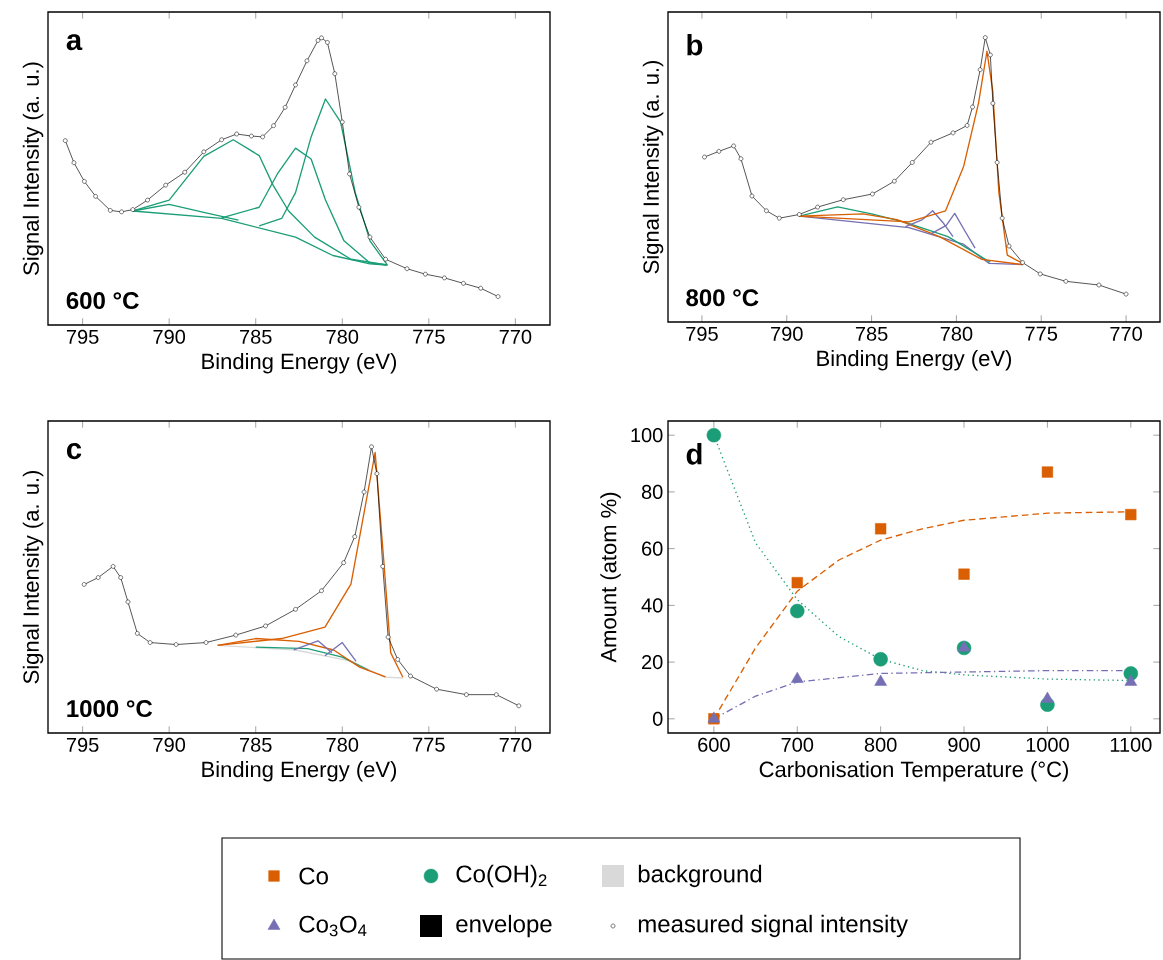  What do you see at coordinates (647, 435) in the screenshot?
I see `y-tick-label: 100` at bounding box center [647, 435].